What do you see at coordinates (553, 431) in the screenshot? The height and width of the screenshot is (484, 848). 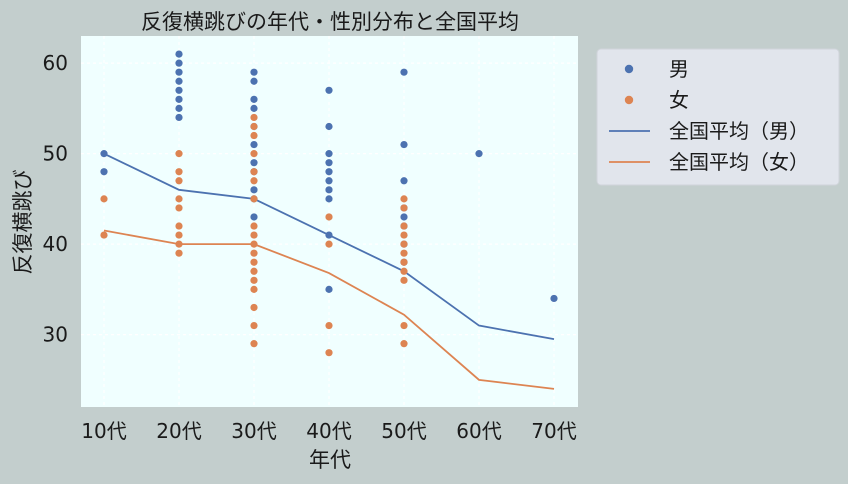 I see `x-tick-label: 70代` at bounding box center [553, 431].